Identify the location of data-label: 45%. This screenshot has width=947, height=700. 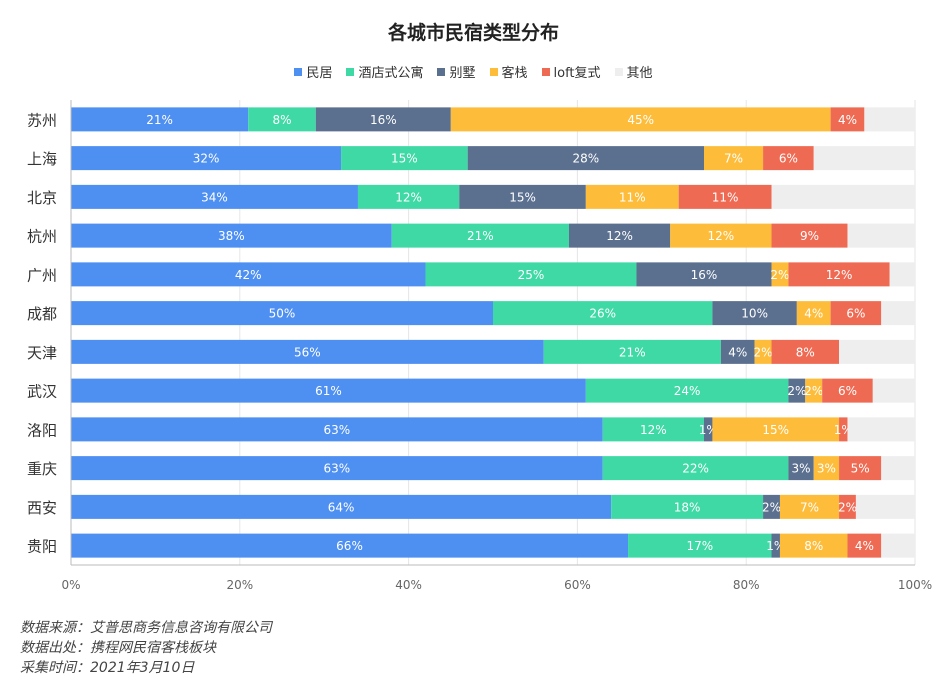
(640, 120).